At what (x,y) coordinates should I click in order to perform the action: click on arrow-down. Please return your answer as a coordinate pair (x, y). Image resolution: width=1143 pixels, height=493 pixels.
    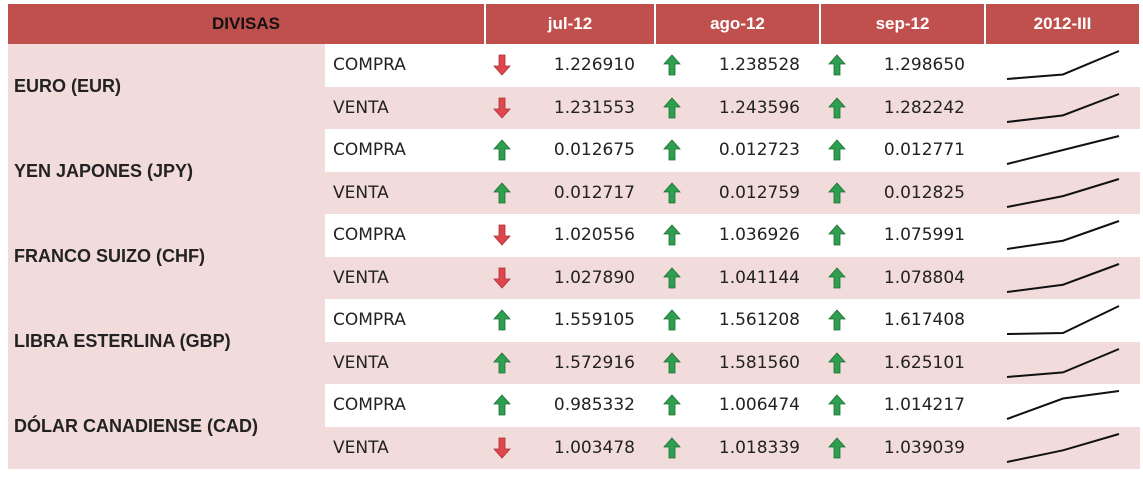
    Looking at the image, I should click on (502, 448).